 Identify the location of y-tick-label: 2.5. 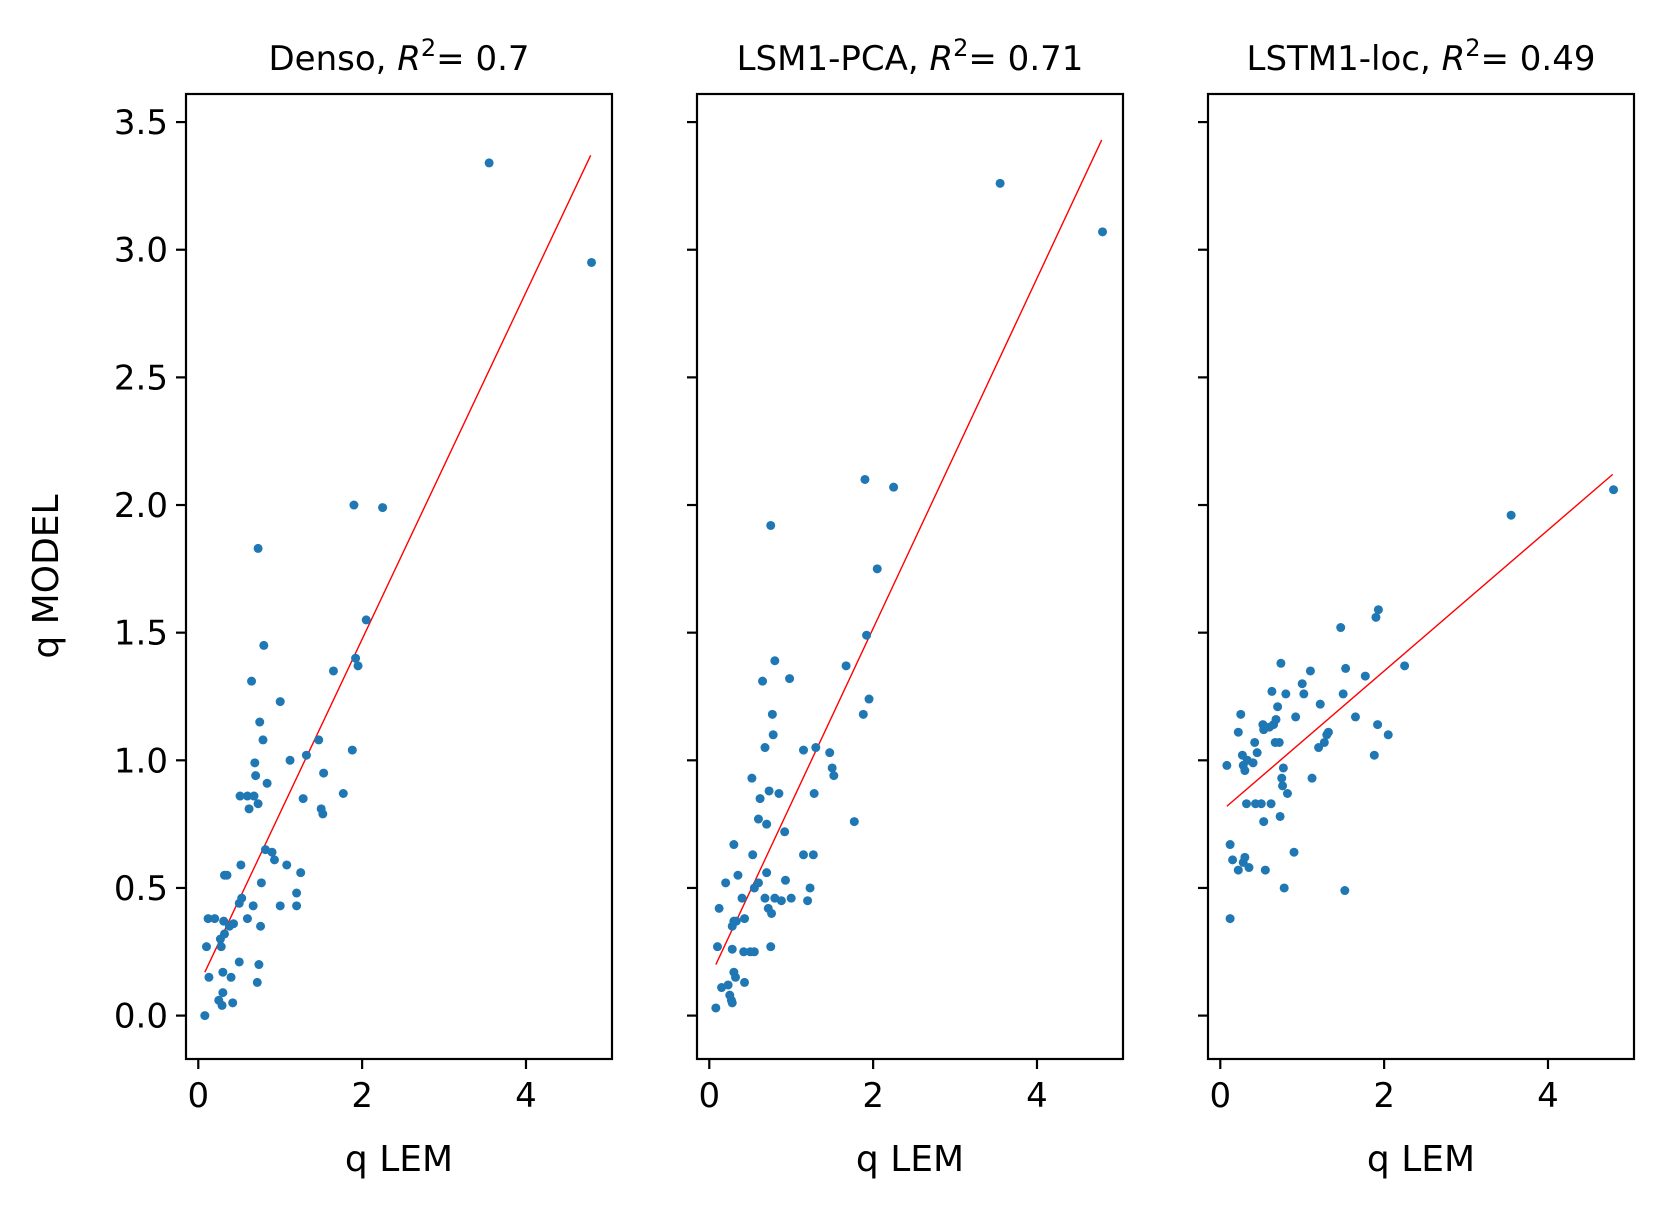
(141, 378).